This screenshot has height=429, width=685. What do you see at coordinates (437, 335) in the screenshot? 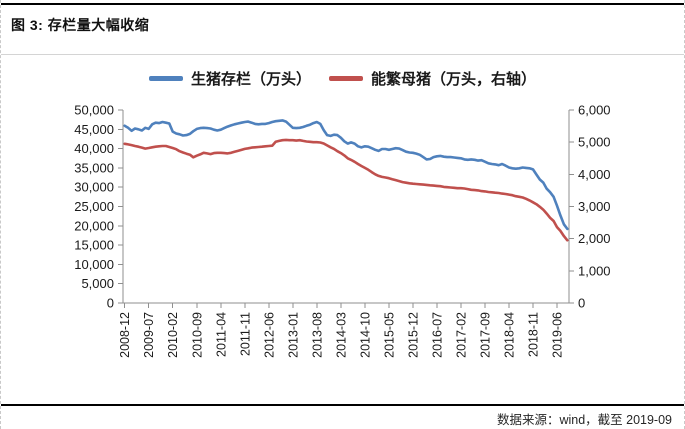
I see `x-axis-tick-label: 2016-07` at bounding box center [437, 335].